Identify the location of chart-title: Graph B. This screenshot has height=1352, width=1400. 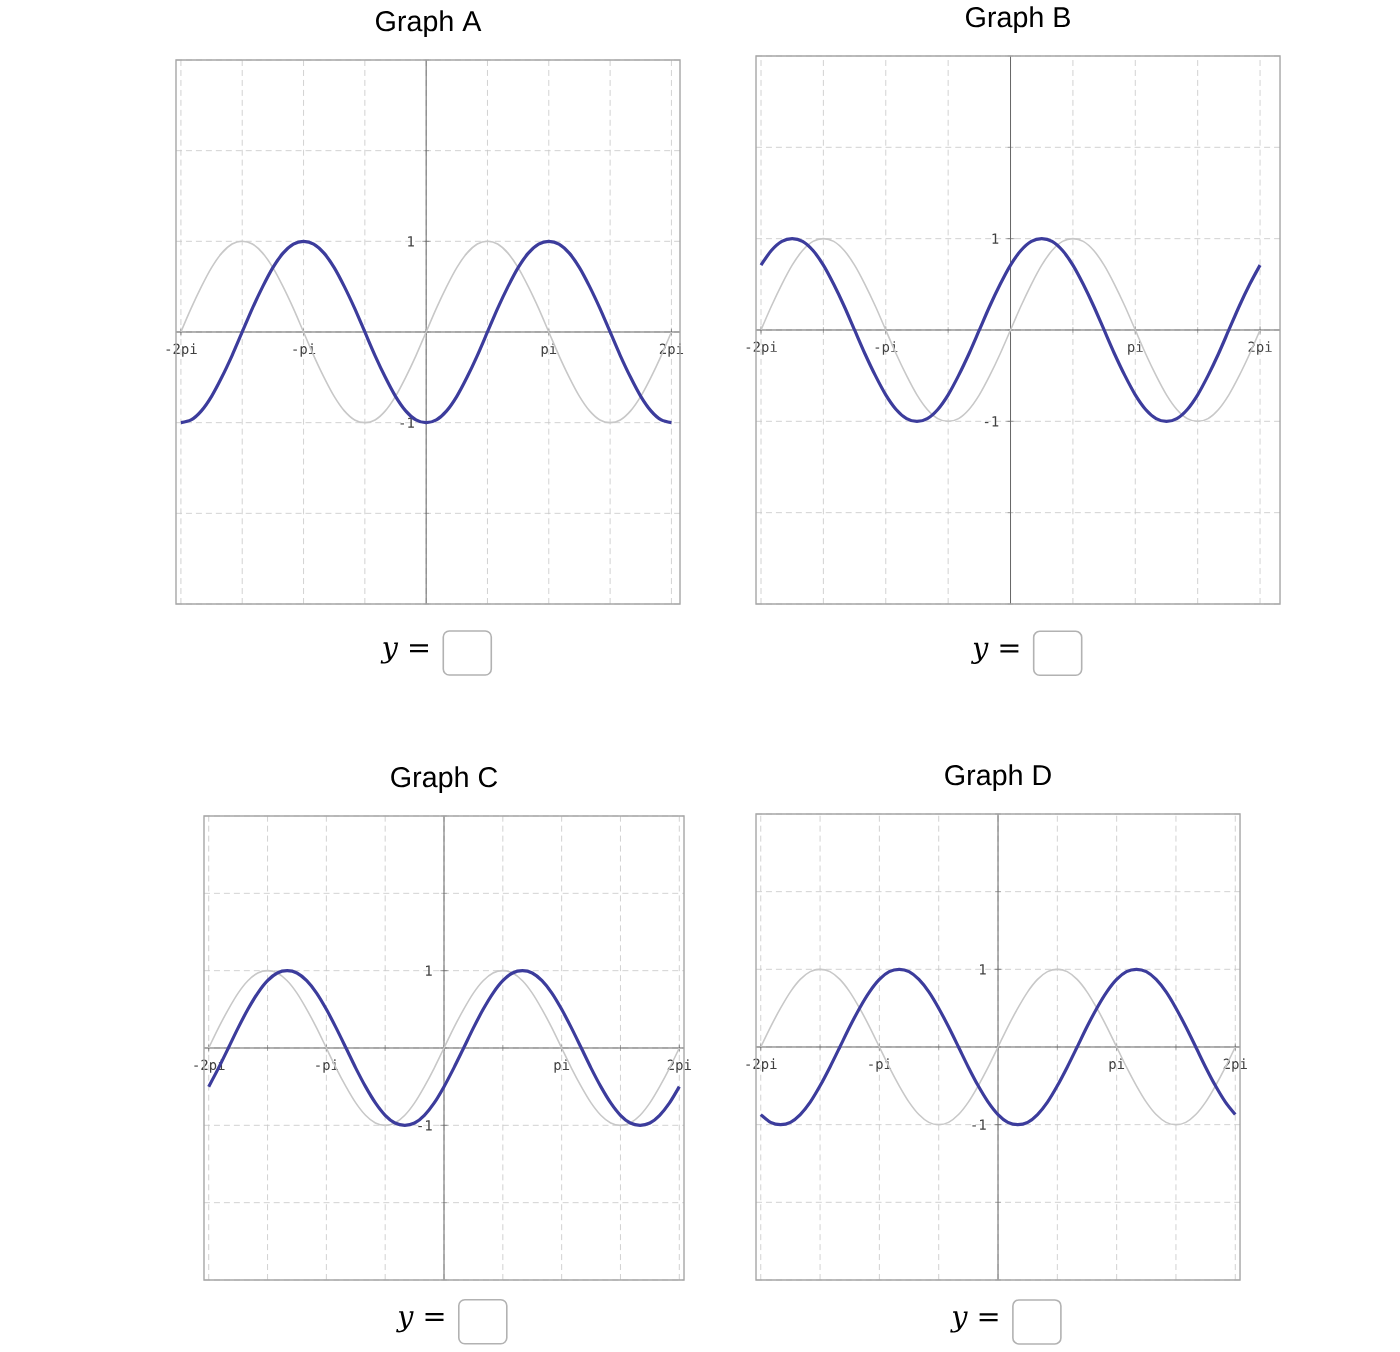
(1018, 19).